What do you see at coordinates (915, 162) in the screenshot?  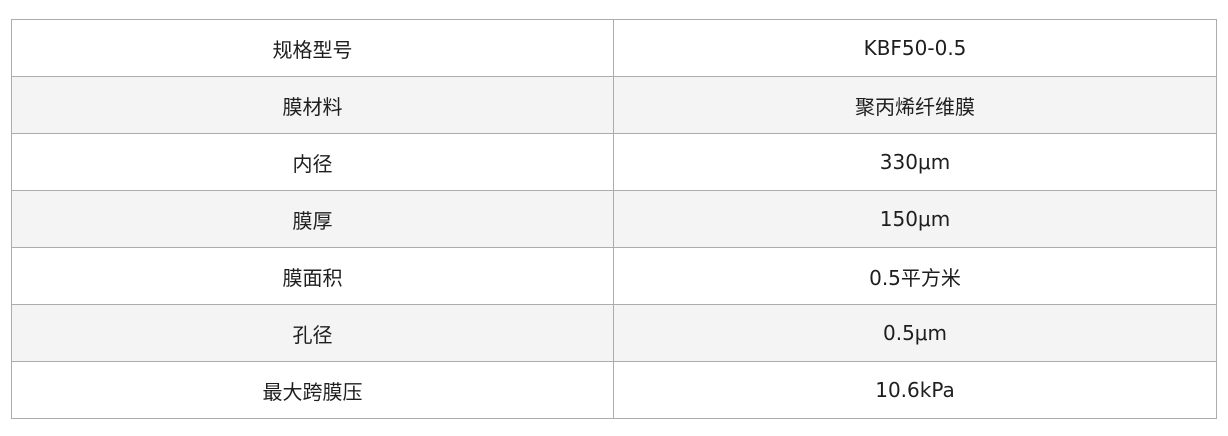 I see `spec-value: 330μm` at bounding box center [915, 162].